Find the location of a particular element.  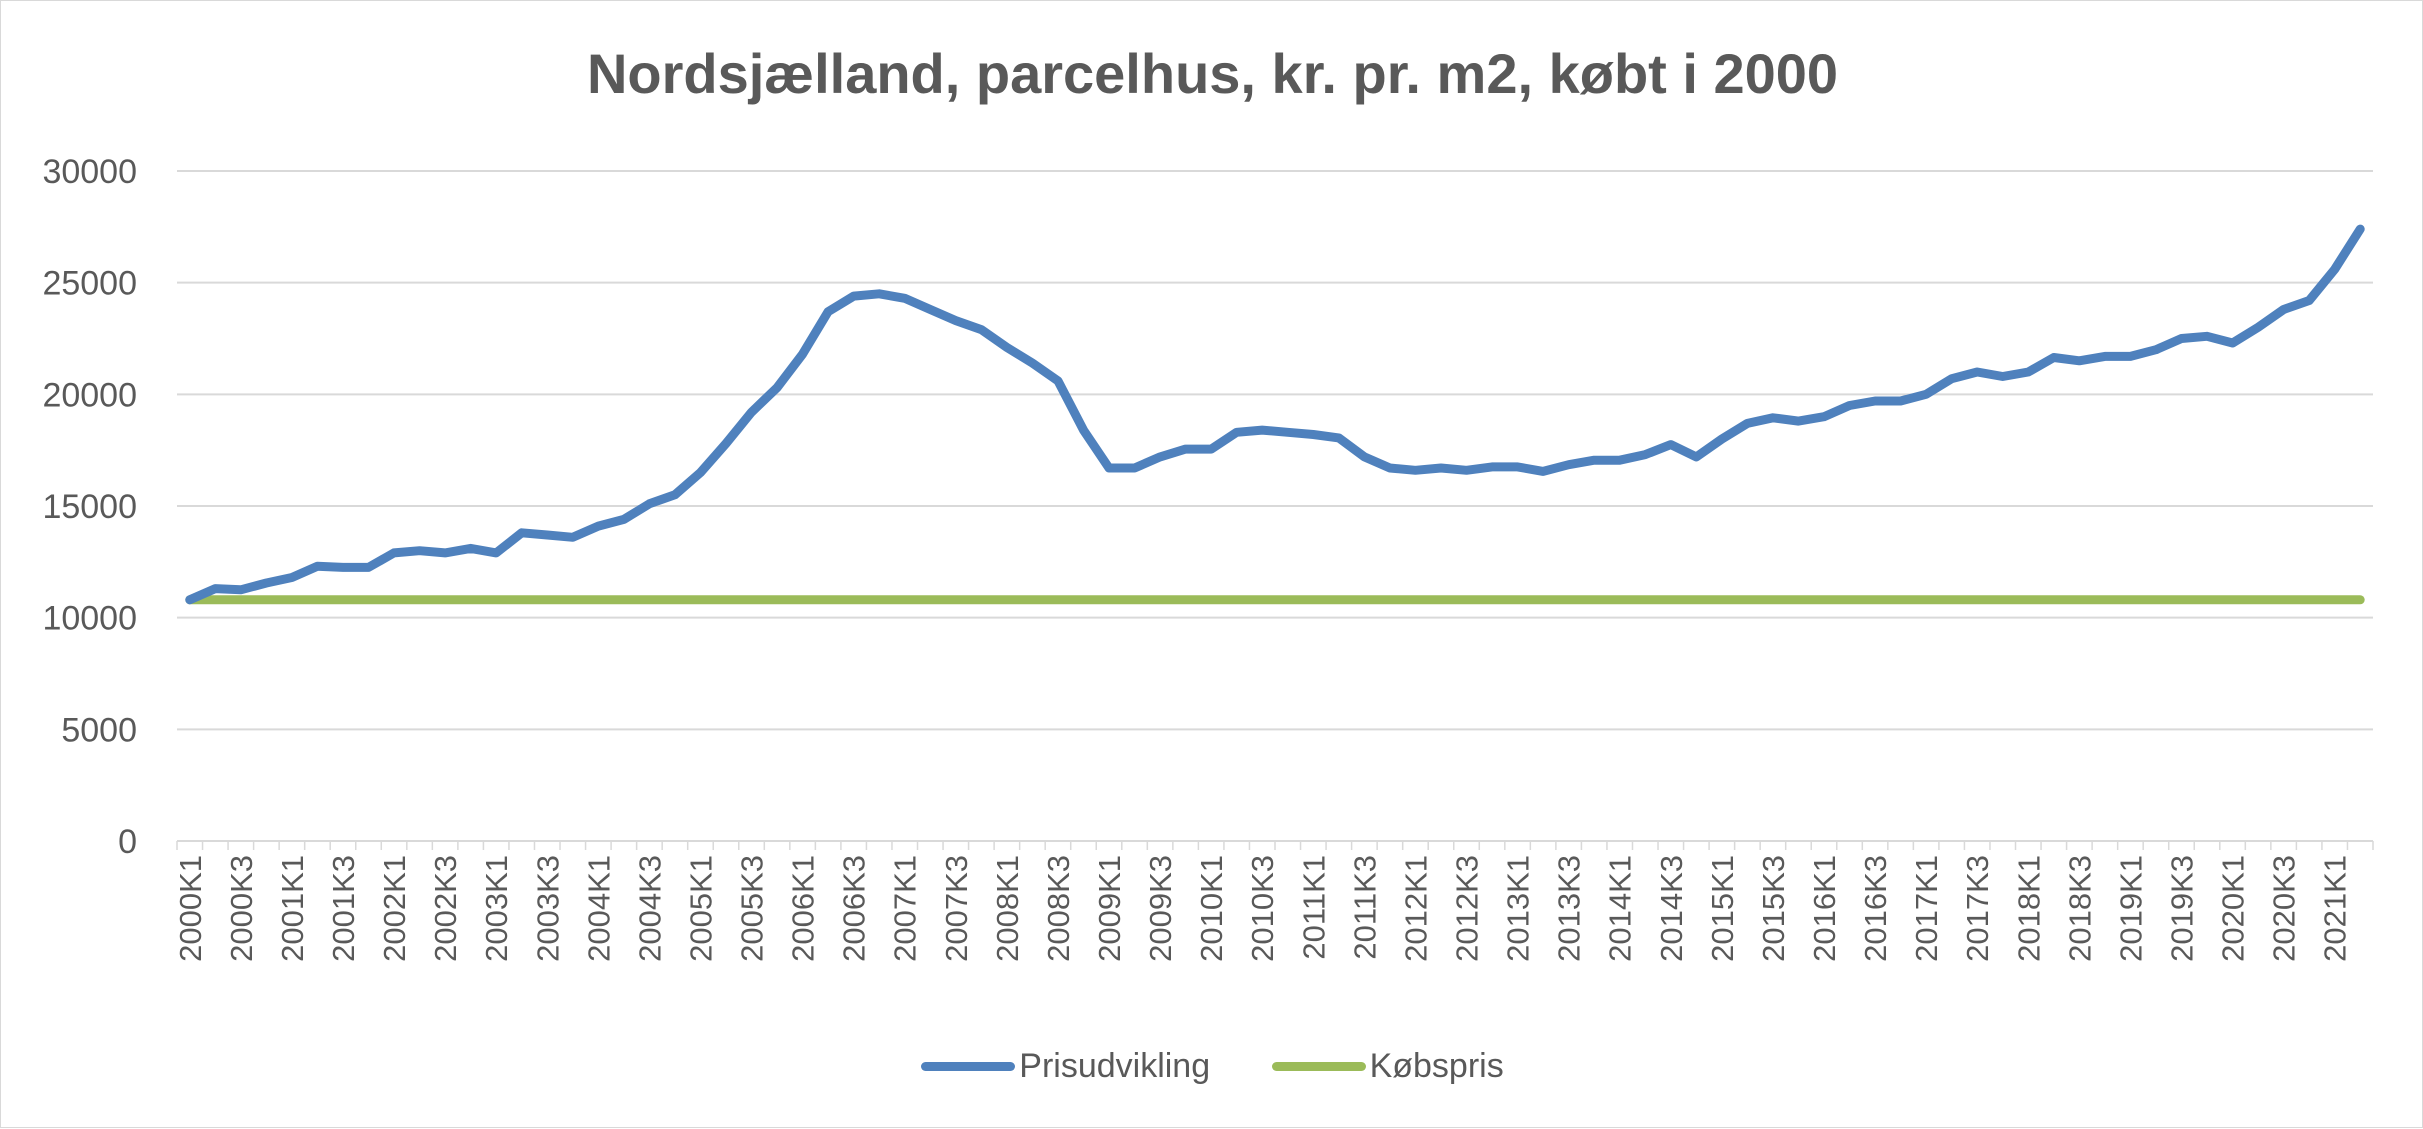

y-tick-label-15000: 15000 is located at coordinates (89, 507).